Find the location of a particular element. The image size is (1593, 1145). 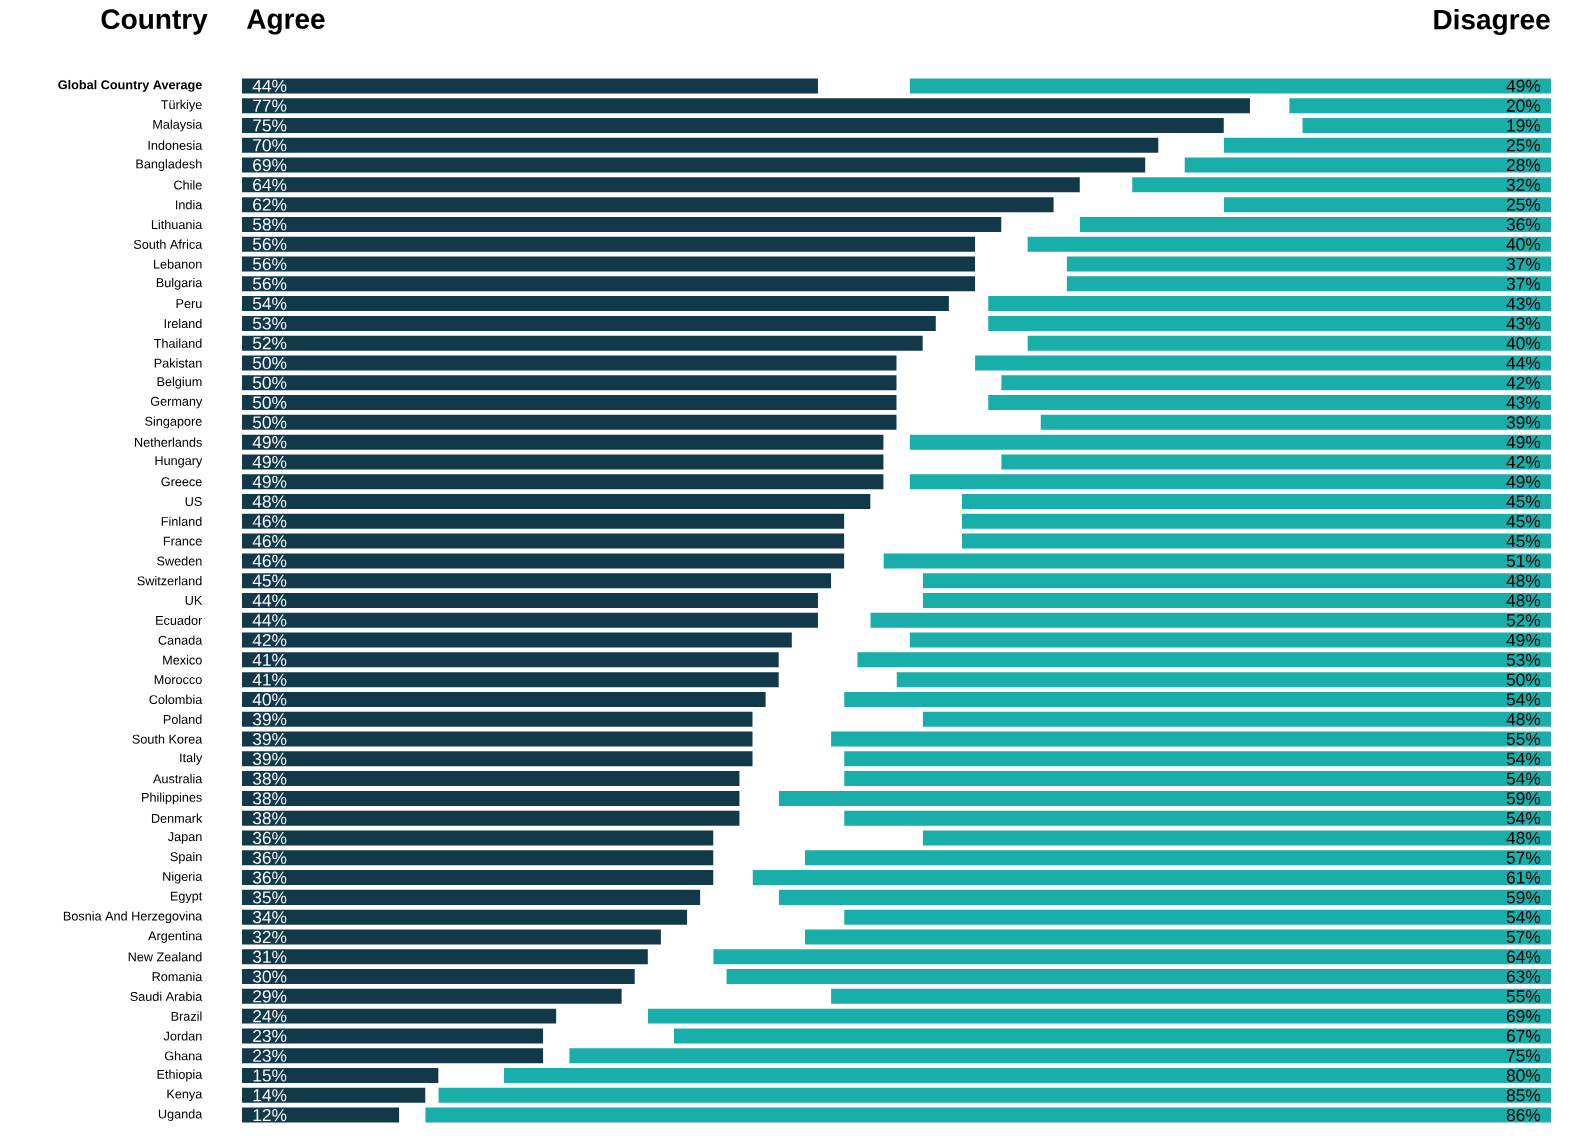

data-label: 44% is located at coordinates (269, 620).